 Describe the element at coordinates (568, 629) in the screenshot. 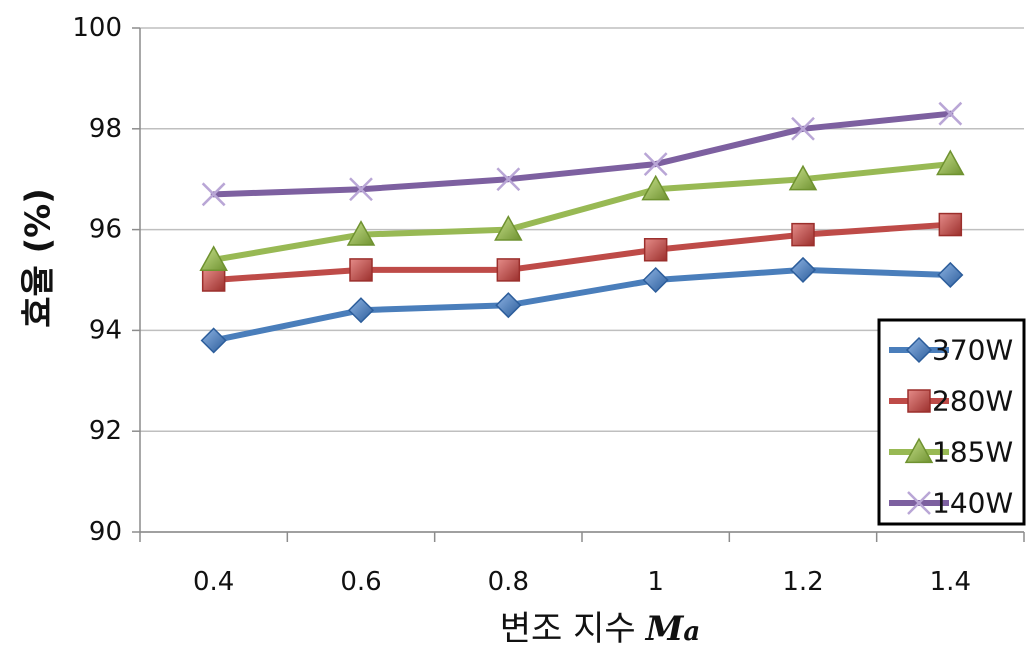

I see `x-axis-title-text: 변조 지수` at that location.